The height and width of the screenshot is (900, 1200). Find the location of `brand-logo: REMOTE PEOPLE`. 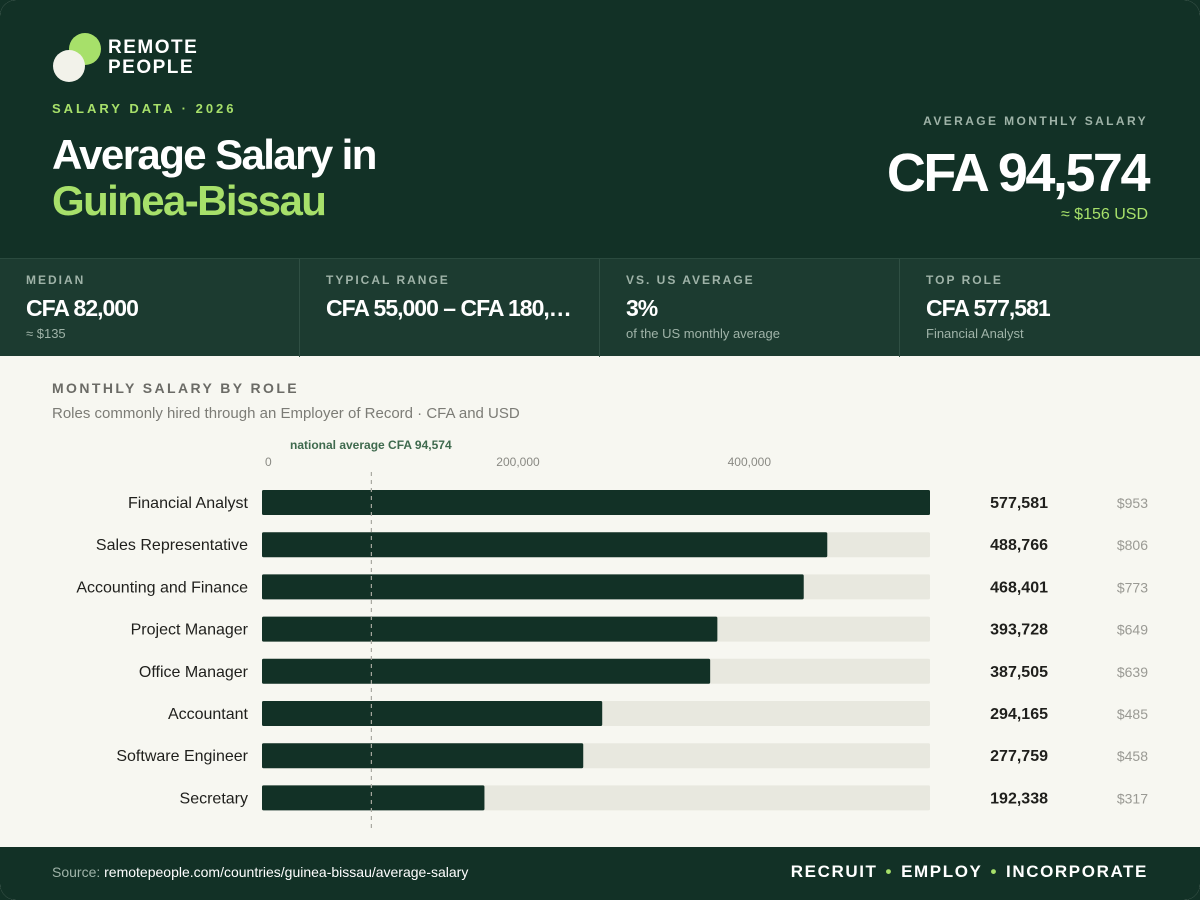

brand-logo: REMOTE PEOPLE is located at coordinates (142, 58).